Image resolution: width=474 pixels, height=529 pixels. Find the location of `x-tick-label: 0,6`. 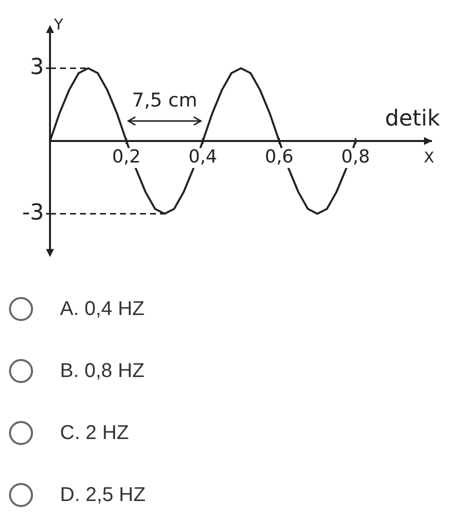

x-tick-label: 0,6 is located at coordinates (279, 157).